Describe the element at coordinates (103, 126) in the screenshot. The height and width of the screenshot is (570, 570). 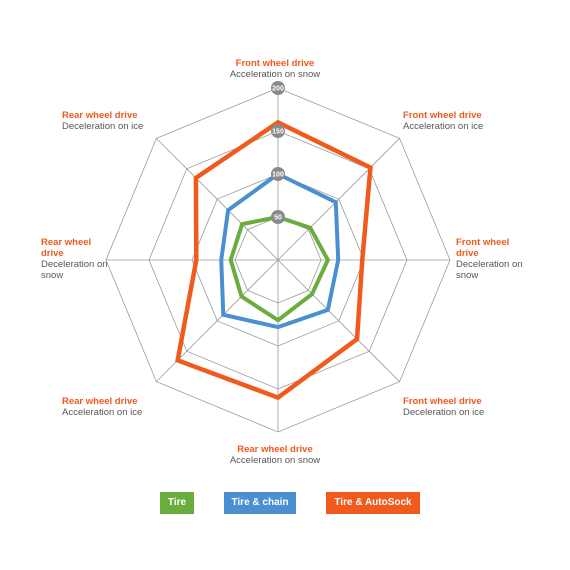
I see `axis-label-7-line2: Deceleration on ice` at that location.